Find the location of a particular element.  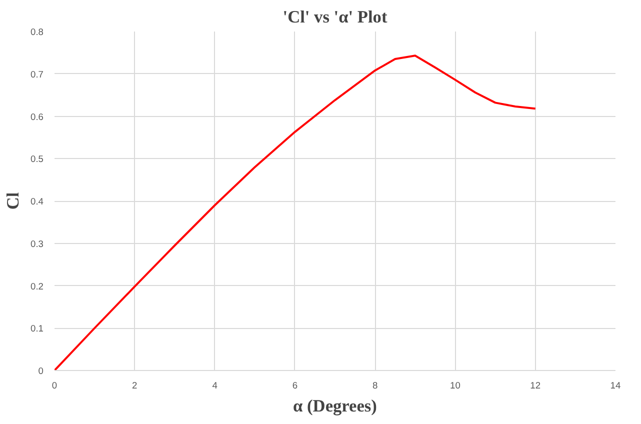

chart-title: 'Cl' vs 'α' Plot is located at coordinates (335, 17).